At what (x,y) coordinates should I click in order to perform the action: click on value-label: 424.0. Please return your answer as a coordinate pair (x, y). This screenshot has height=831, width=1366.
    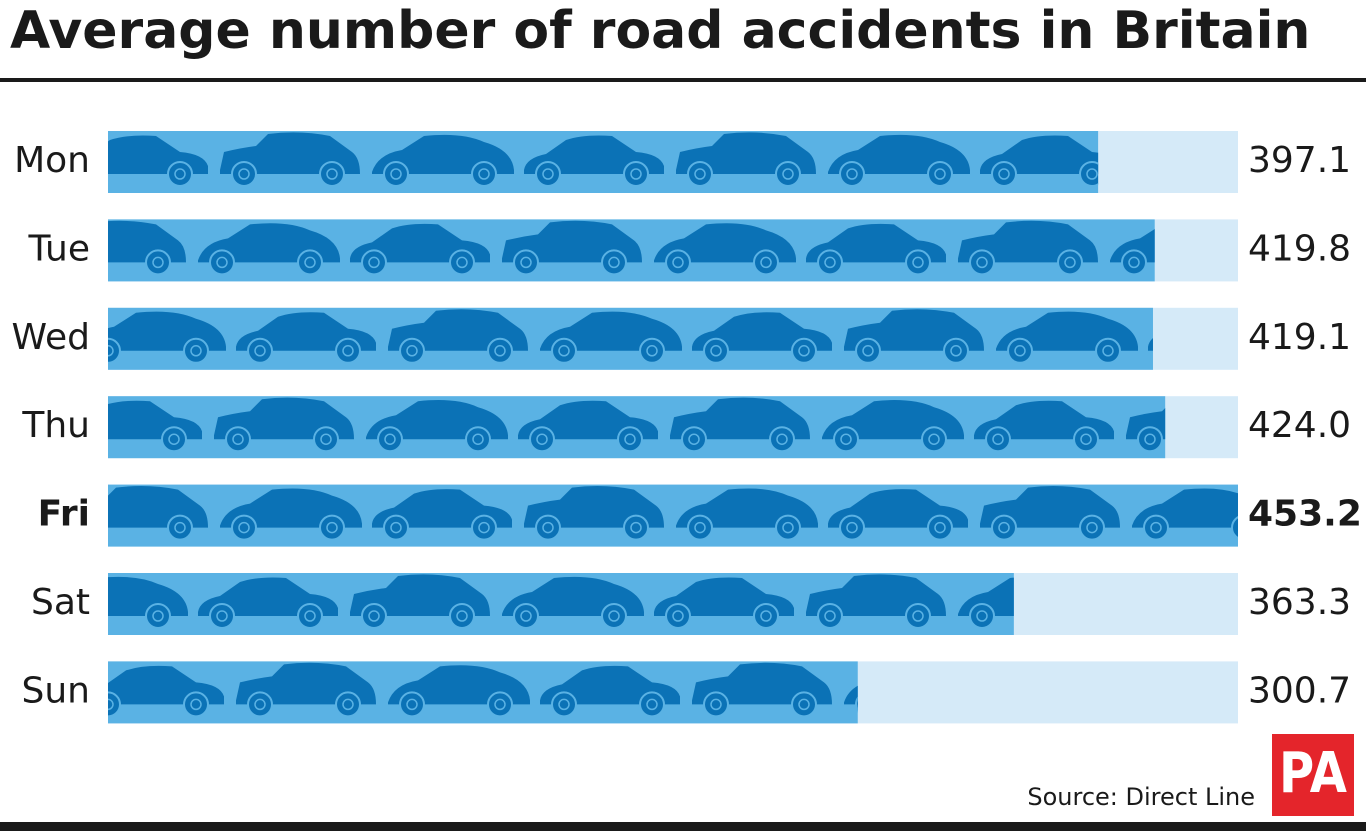
    Looking at the image, I should click on (1299, 425).